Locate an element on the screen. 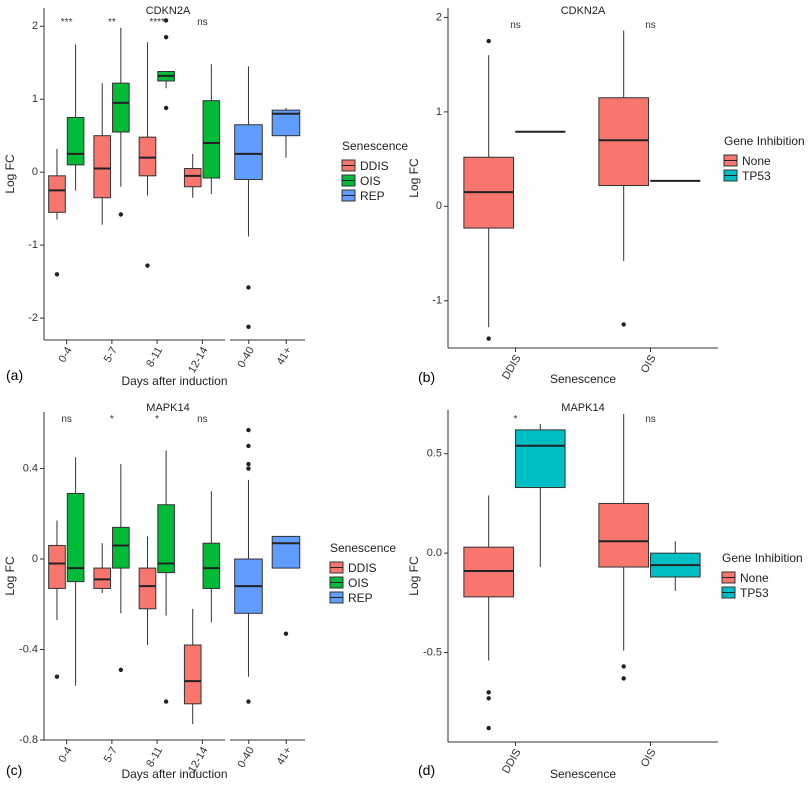 This screenshot has height=785, width=809. panel-label: (a) is located at coordinates (14, 375).